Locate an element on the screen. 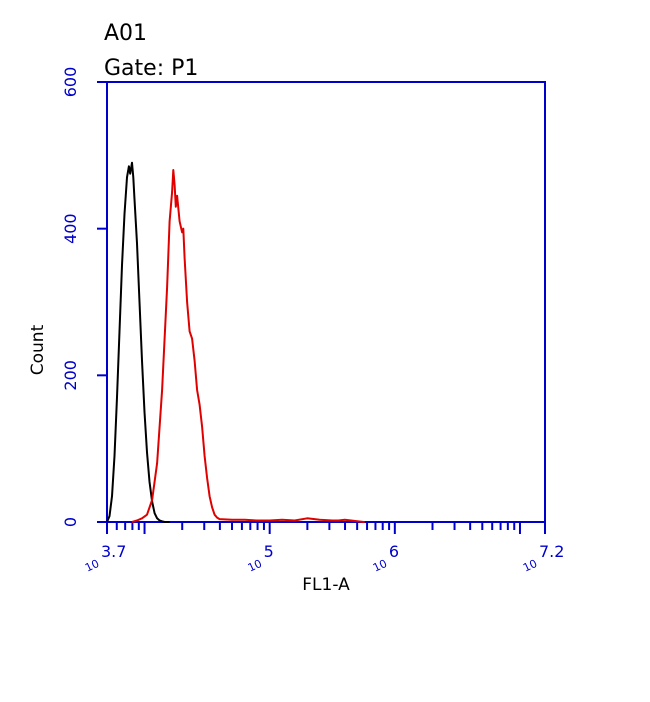 The width and height of the screenshot is (650, 702). y-tick-label: 200 is located at coordinates (70, 375).